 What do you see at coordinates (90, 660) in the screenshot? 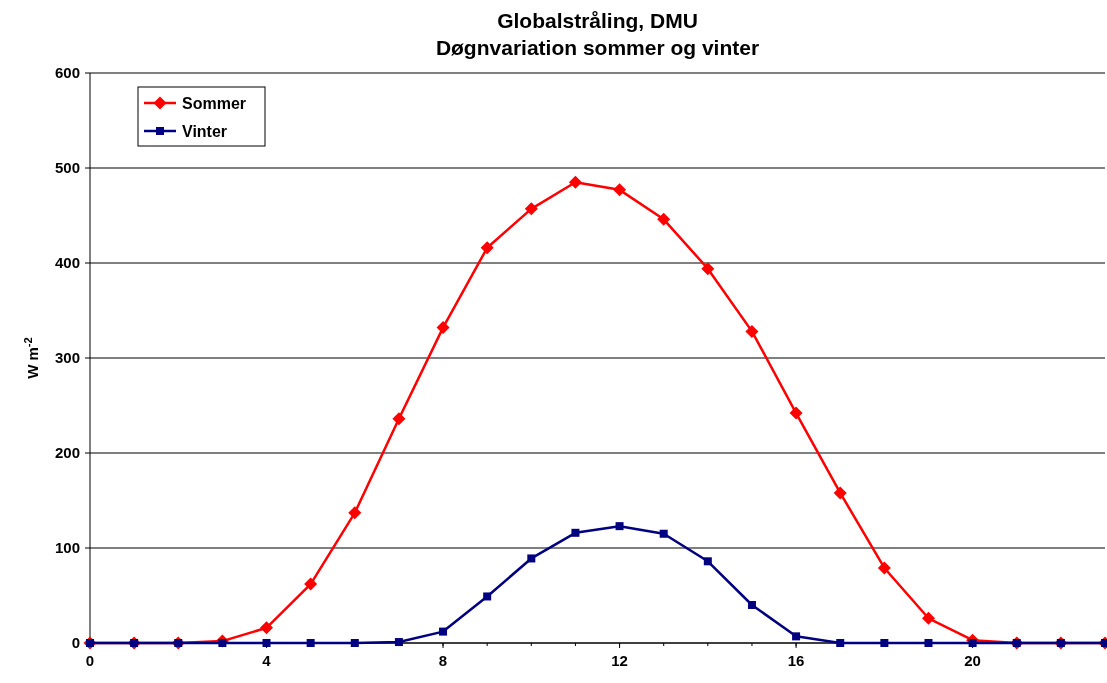
I see `x-tick-label: 0` at bounding box center [90, 660].